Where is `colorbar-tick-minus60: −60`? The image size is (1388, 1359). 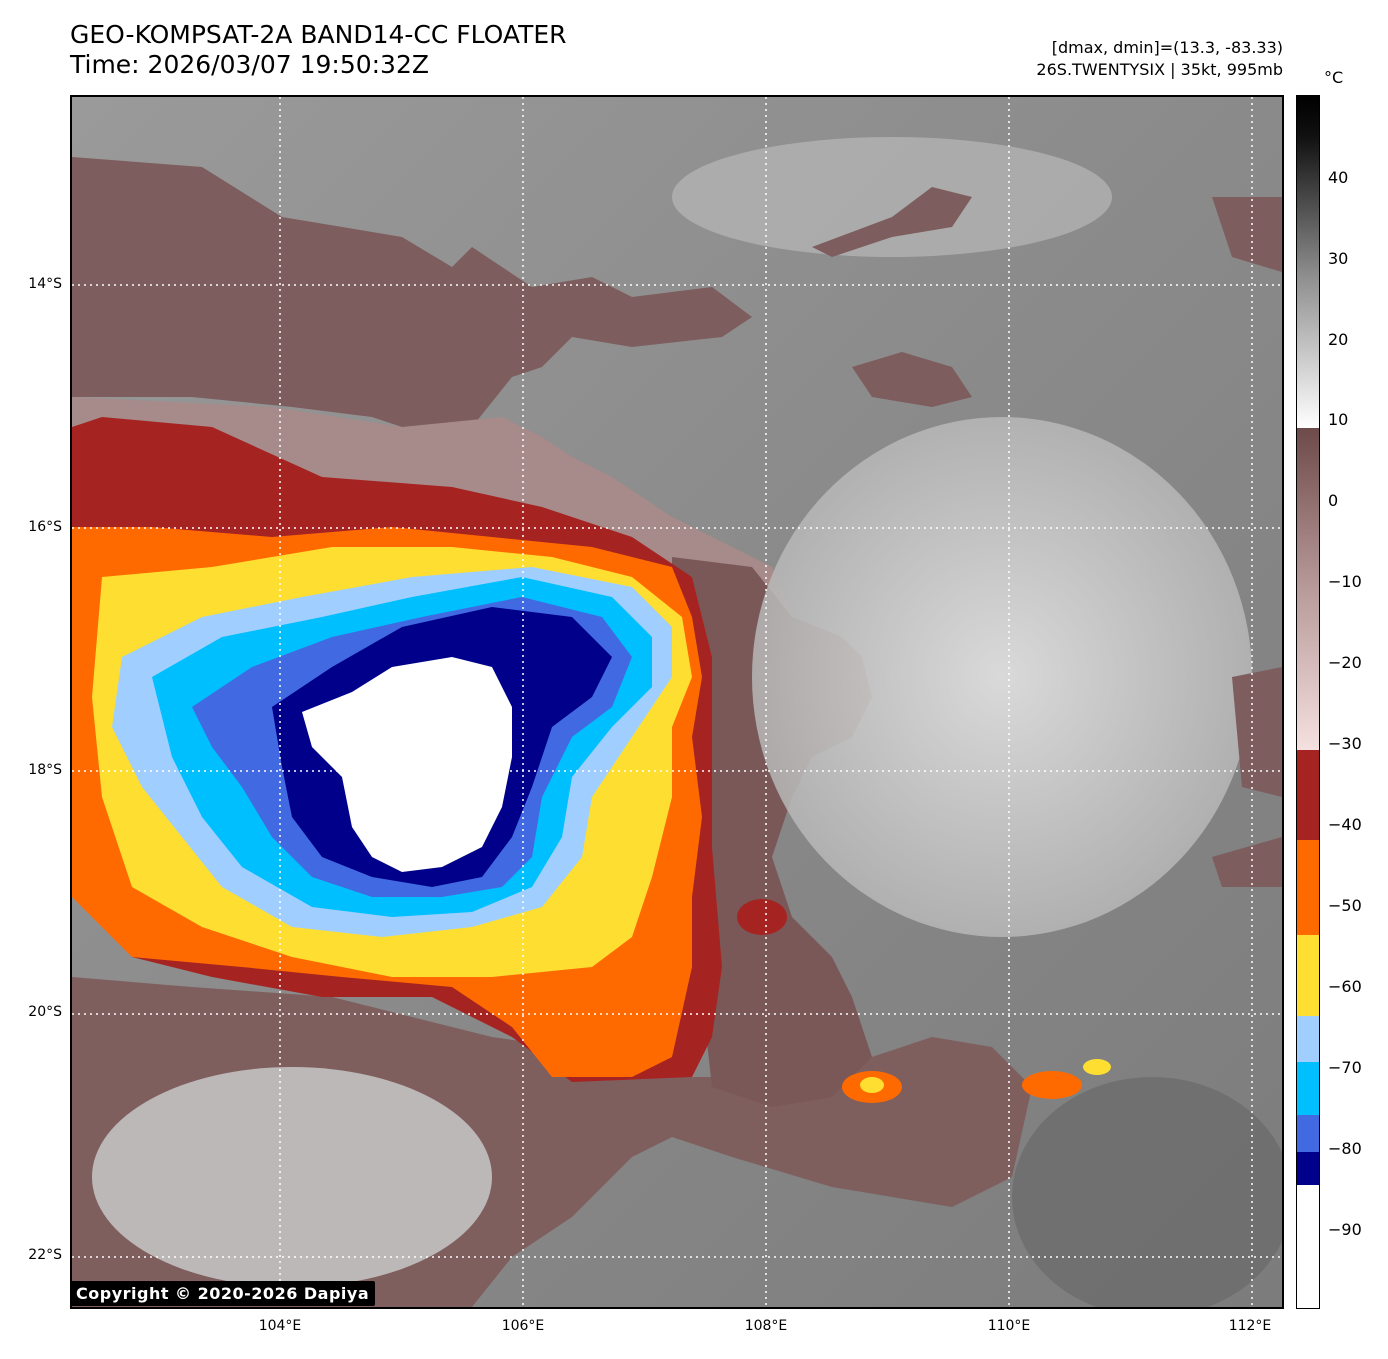 colorbar-tick-minus60: −60 is located at coordinates (1345, 986).